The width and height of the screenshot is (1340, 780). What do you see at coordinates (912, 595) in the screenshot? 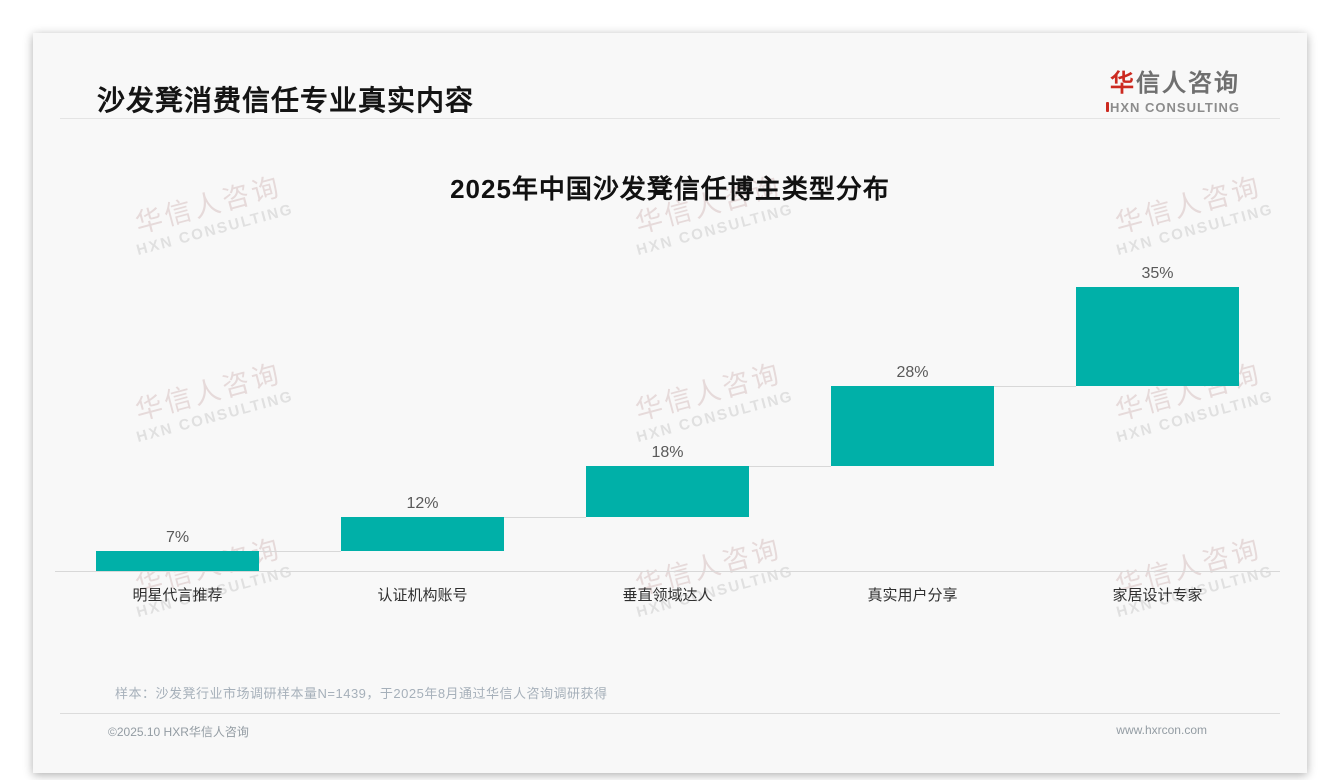
I see `category-label: 真实用户分享` at bounding box center [912, 595].